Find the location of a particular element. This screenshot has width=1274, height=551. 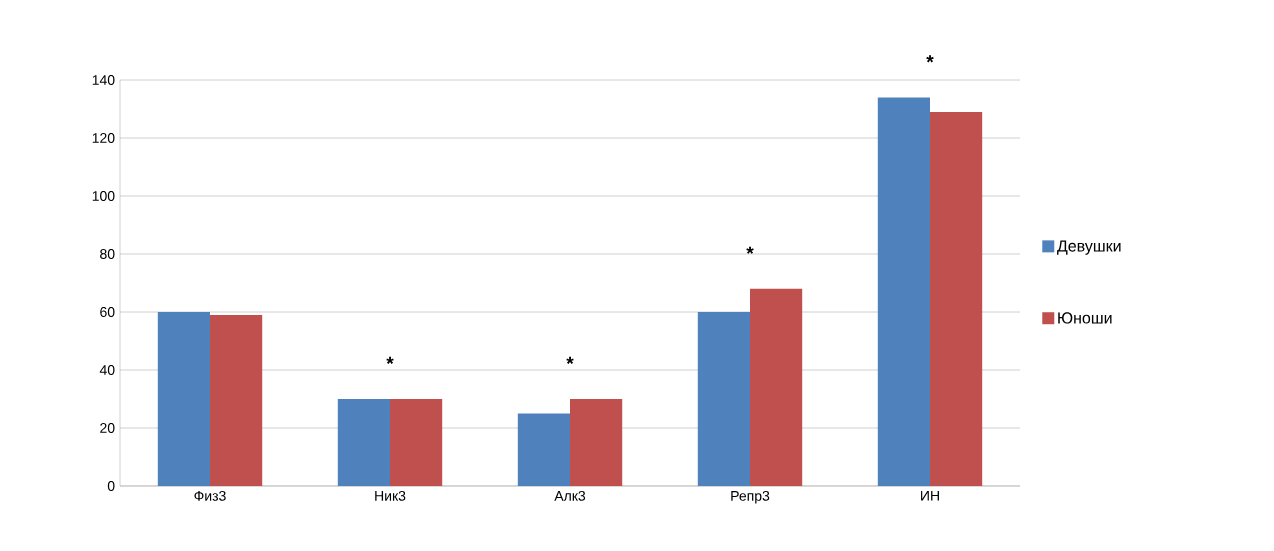

x-tick-label: Ник3 is located at coordinates (390, 495).